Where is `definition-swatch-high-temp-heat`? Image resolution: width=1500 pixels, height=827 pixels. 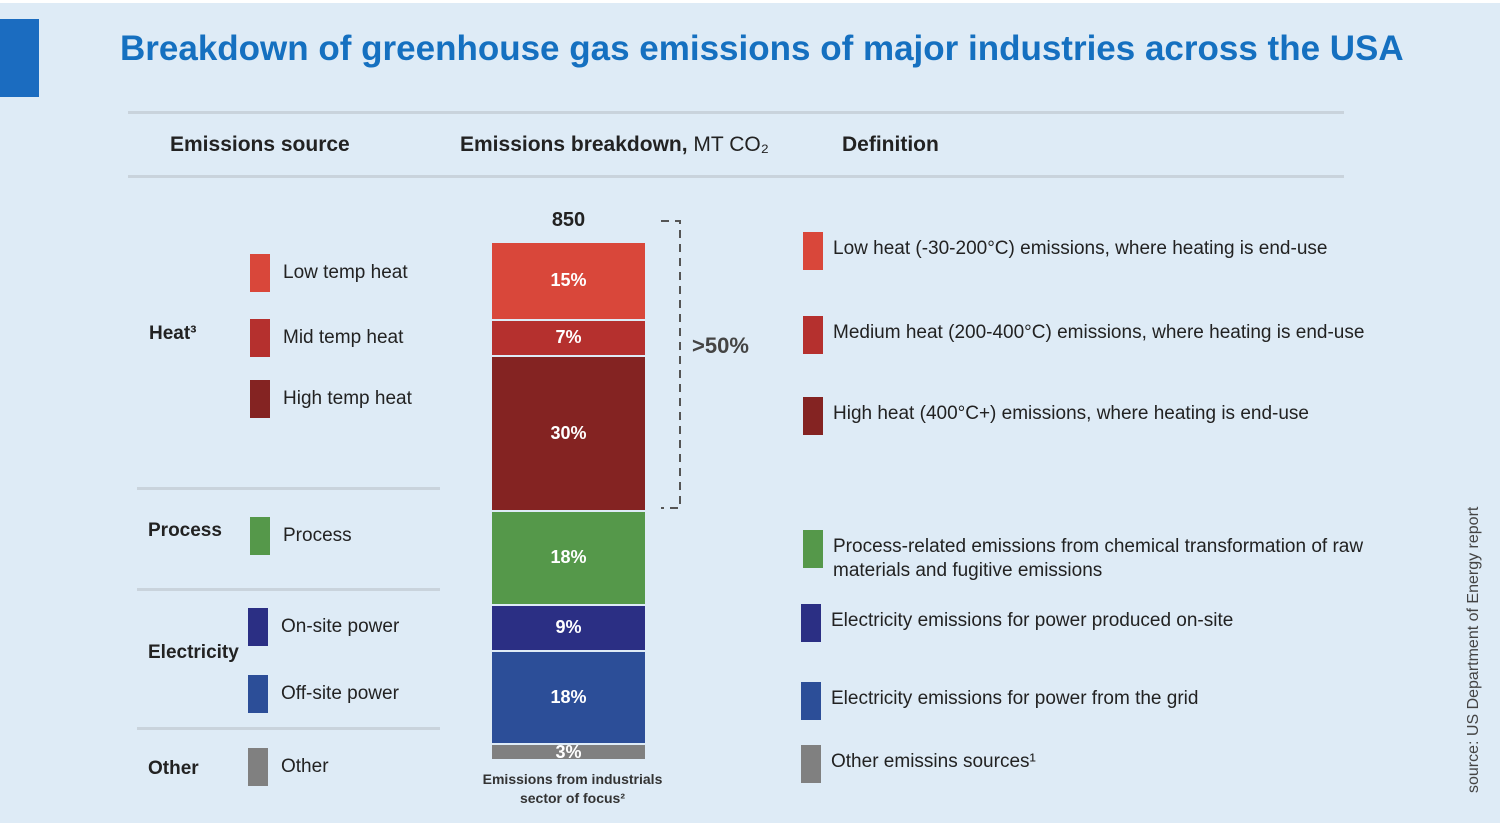 definition-swatch-high-temp-heat is located at coordinates (813, 416).